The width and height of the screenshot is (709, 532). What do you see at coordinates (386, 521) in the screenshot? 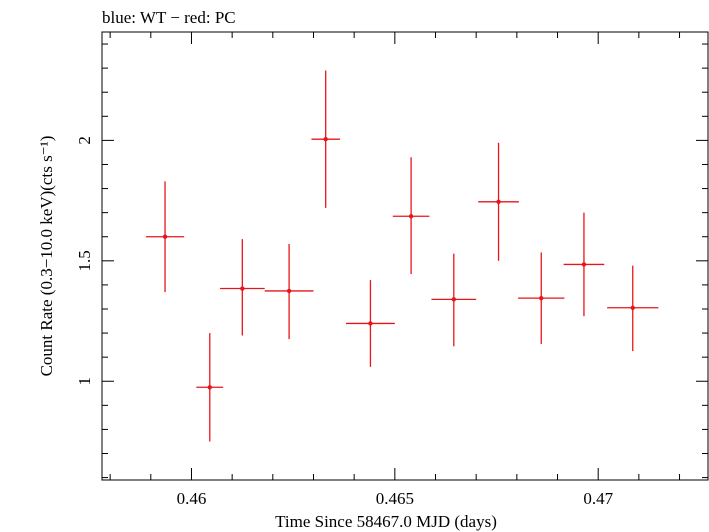
I see `x-axis-label: Time Since 58467.0 MJD (days)` at bounding box center [386, 521].